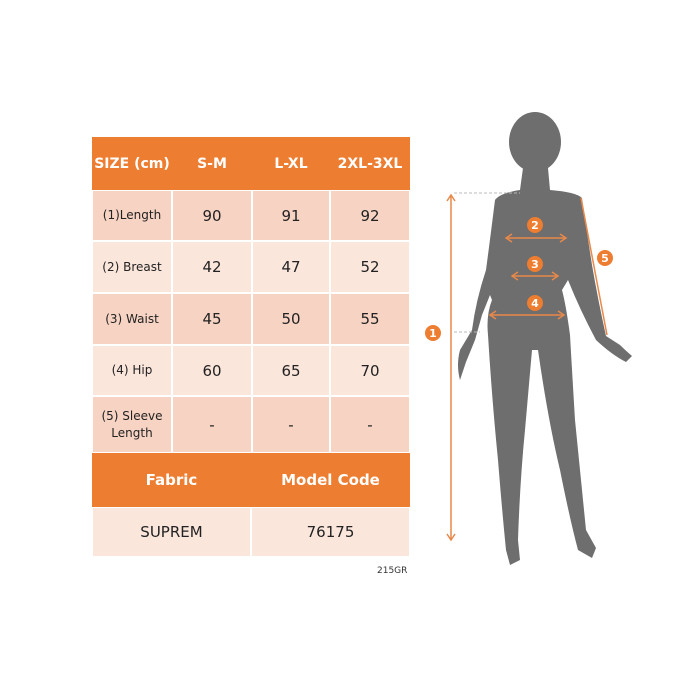 Image resolution: width=700 pixels, height=700 pixels. What do you see at coordinates (212, 267) in the screenshot?
I see `cell: 42` at bounding box center [212, 267].